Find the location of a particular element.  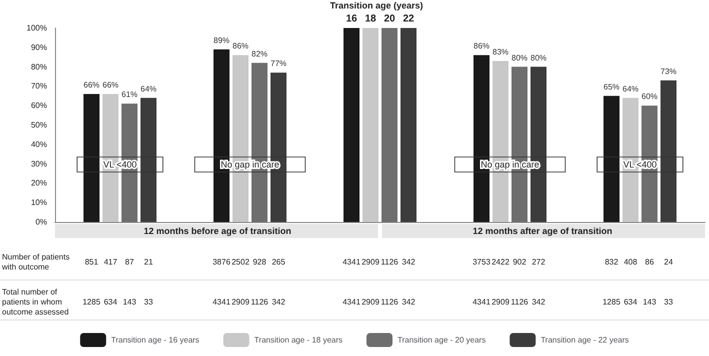

text: 20 is located at coordinates (390, 19).